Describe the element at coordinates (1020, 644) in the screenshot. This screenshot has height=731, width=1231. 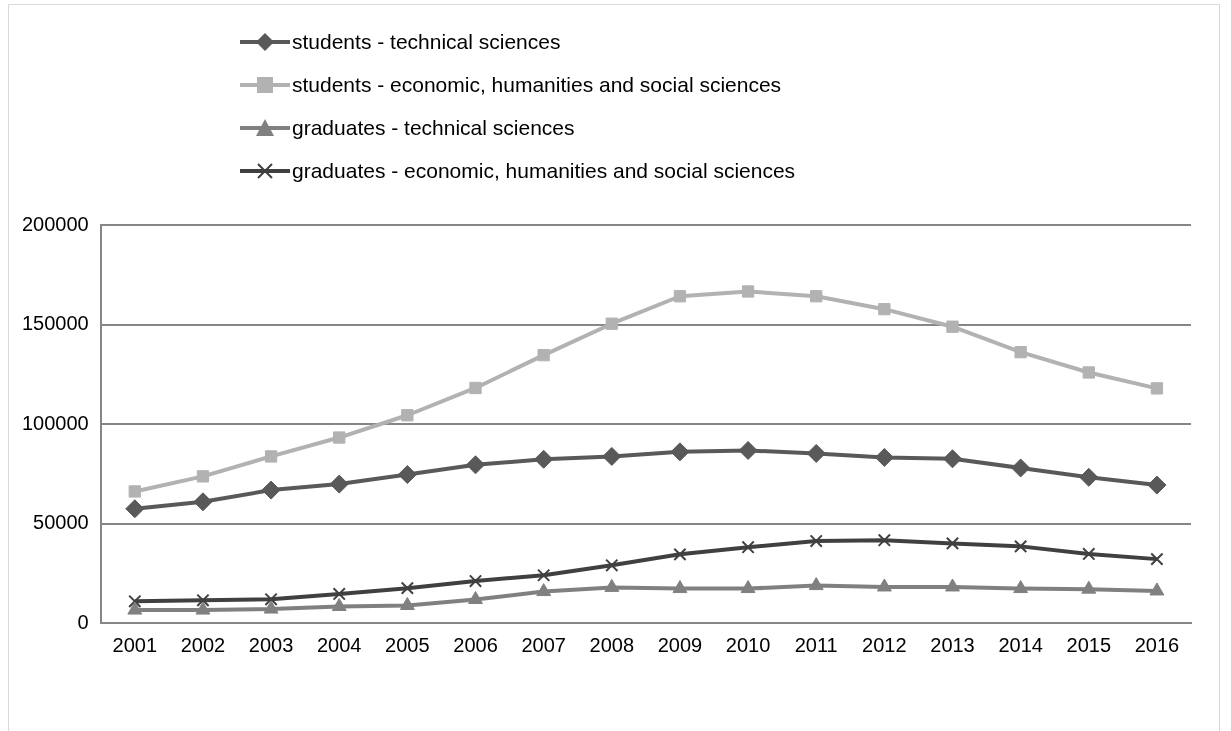
I see `x-tick-label: 2014` at that location.